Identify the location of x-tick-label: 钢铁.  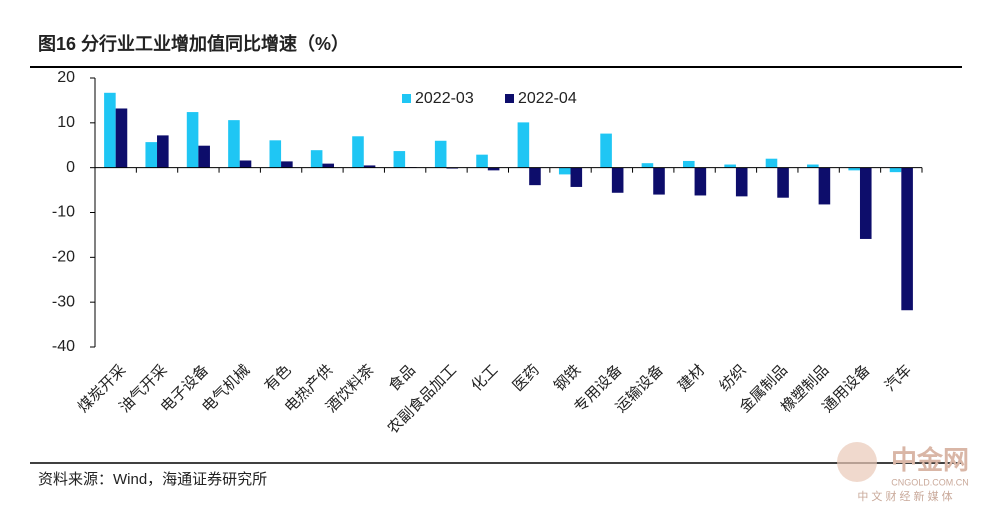
(567, 378).